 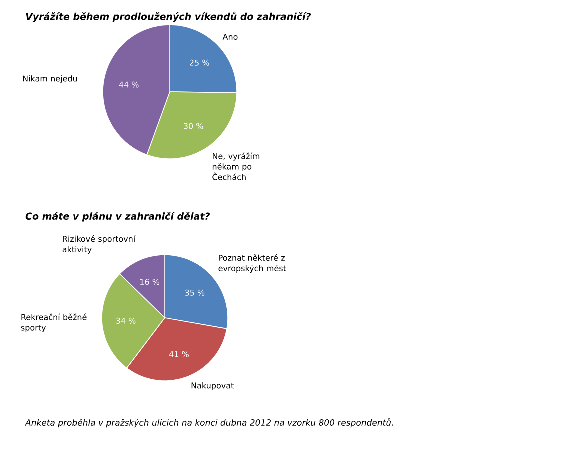 What do you see at coordinates (200, 63) in the screenshot?
I see `data-label: 25 %` at bounding box center [200, 63].